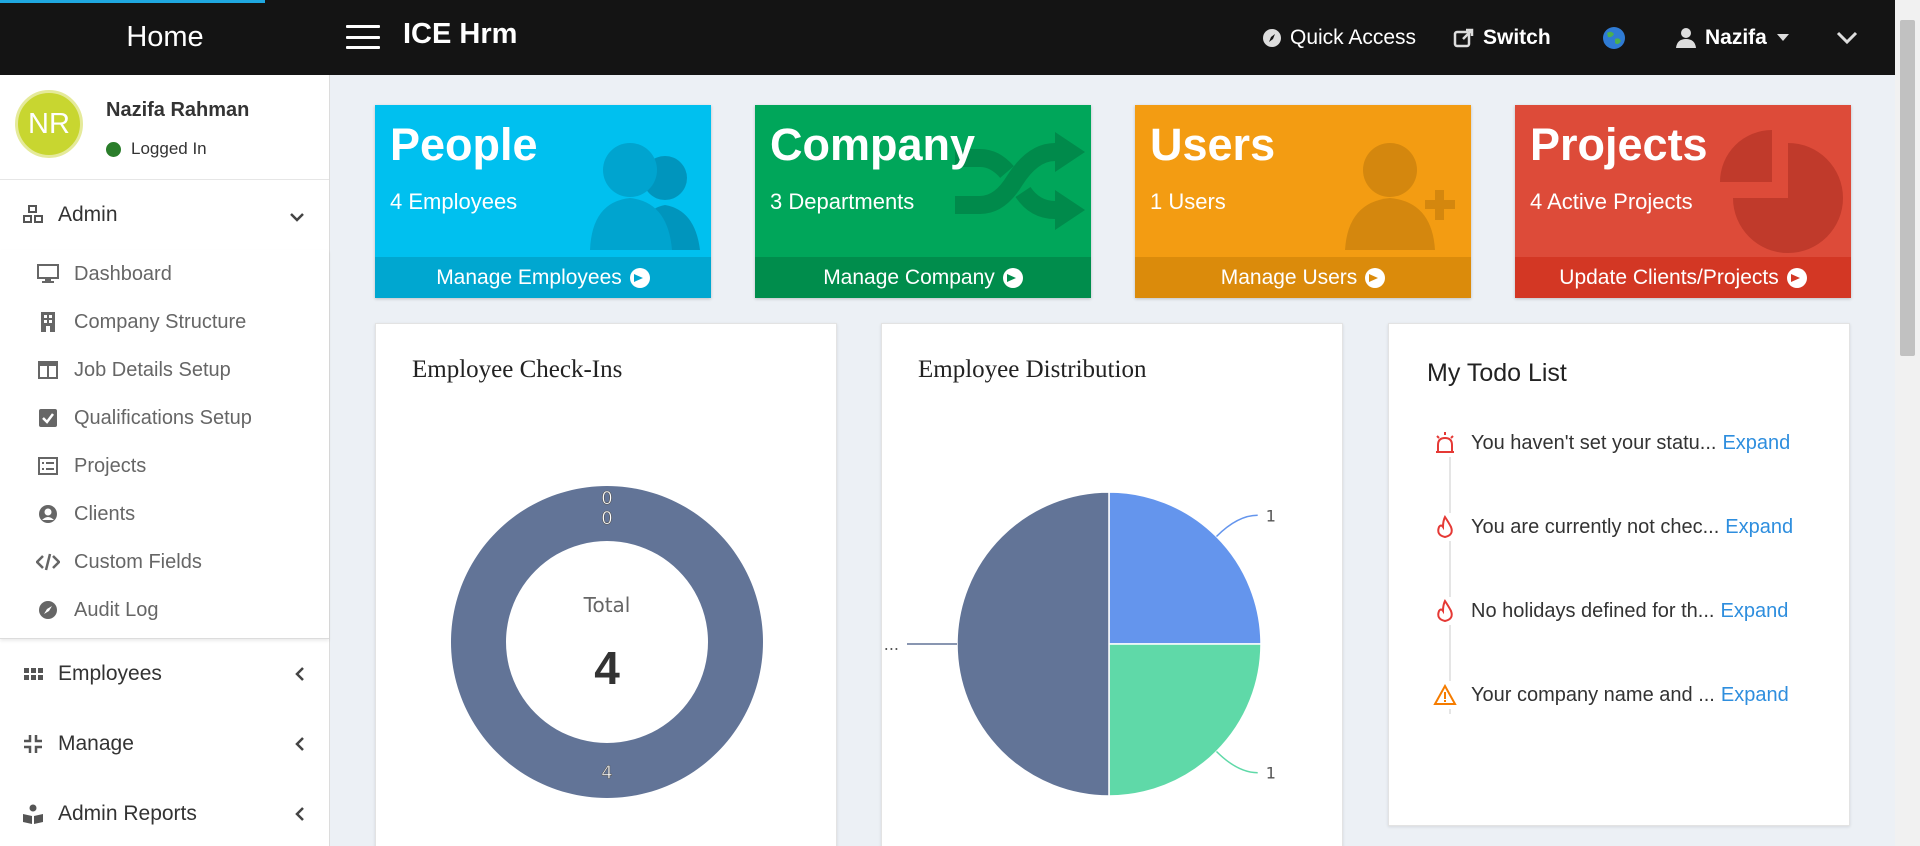 Image resolution: width=1920 pixels, height=846 pixels. I want to click on sidebar-item-dashboard: Dashboard, so click(164, 274).